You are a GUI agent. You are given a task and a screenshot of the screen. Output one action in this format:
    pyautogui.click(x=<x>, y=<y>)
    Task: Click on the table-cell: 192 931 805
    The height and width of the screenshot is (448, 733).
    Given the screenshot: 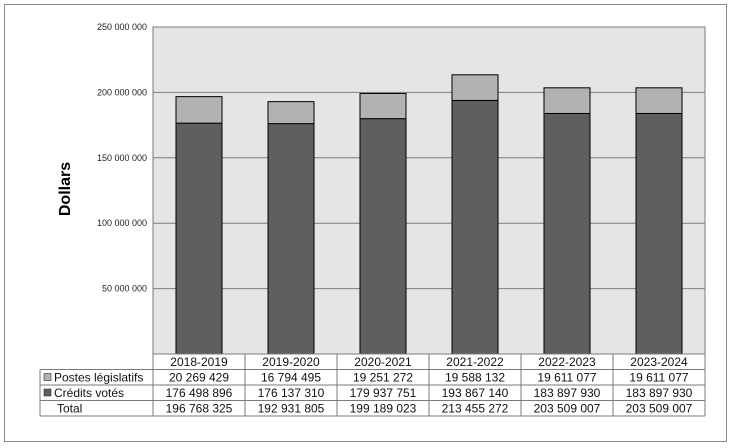 What is the action you would take?
    pyautogui.click(x=291, y=409)
    